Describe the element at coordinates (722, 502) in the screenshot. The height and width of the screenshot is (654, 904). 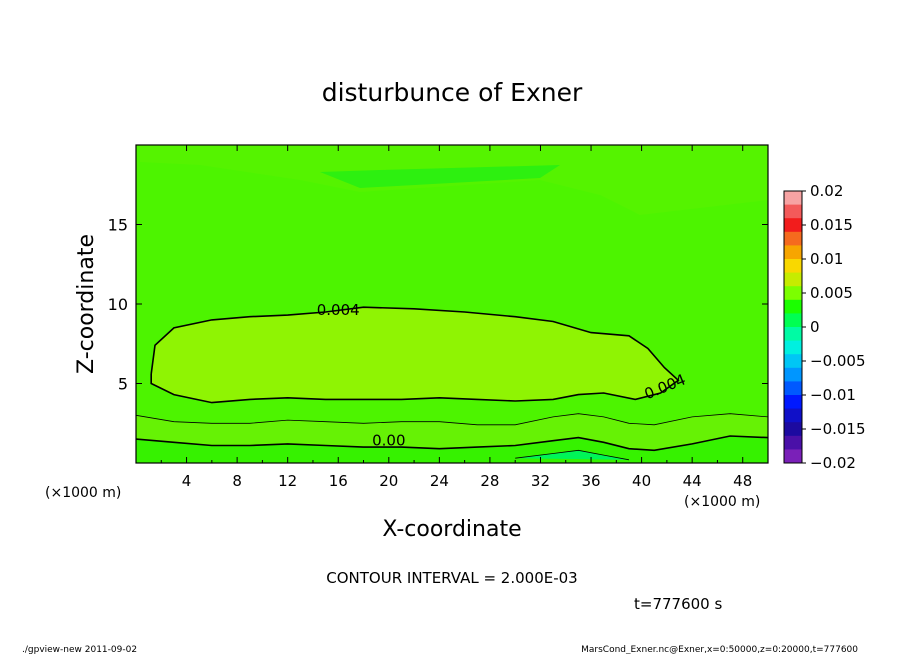
I see `x-unit-right: (×1000 m)` at that location.